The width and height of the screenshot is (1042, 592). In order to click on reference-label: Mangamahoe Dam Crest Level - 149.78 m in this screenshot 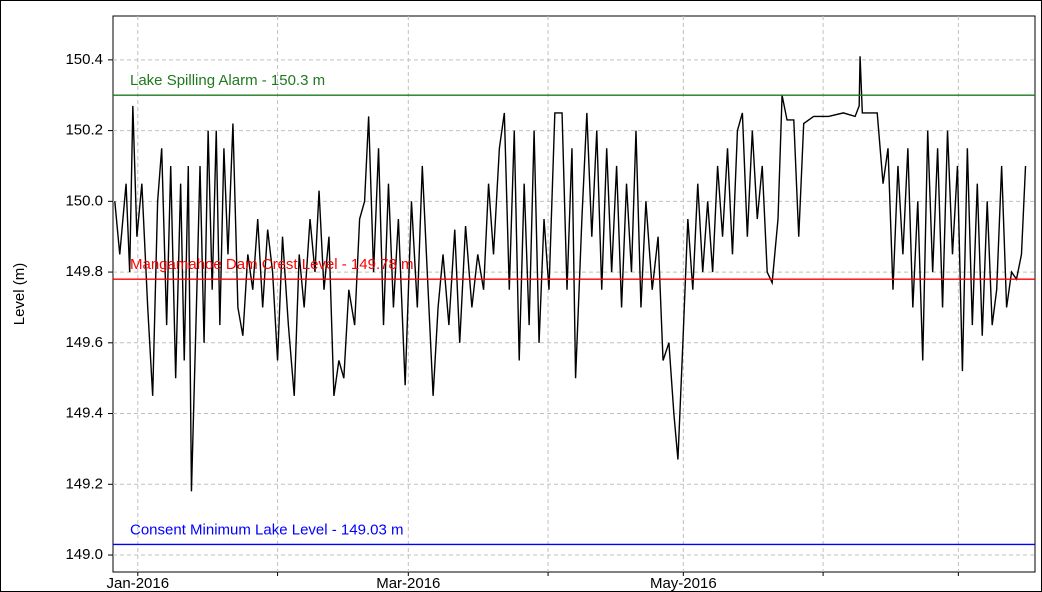, I will do `click(271, 264)`.